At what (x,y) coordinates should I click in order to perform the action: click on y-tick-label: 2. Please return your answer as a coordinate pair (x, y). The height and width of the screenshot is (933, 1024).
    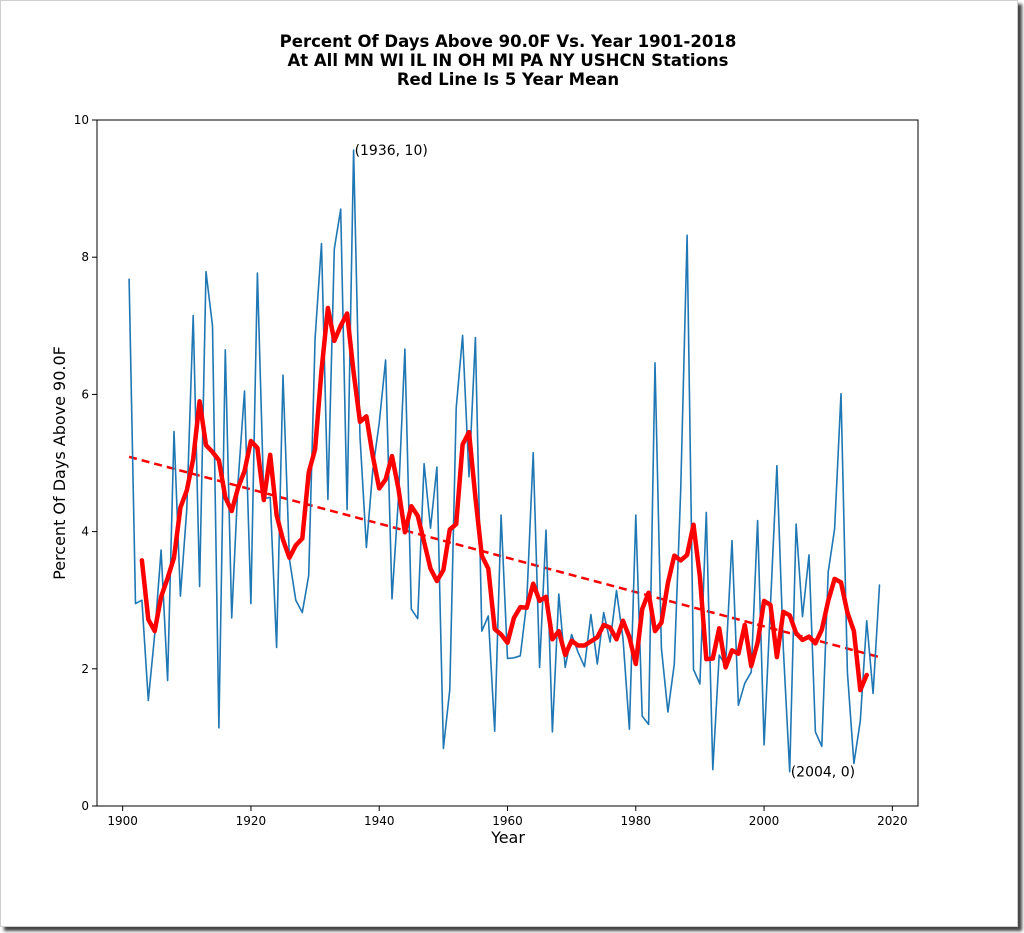
    Looking at the image, I should click on (85, 669).